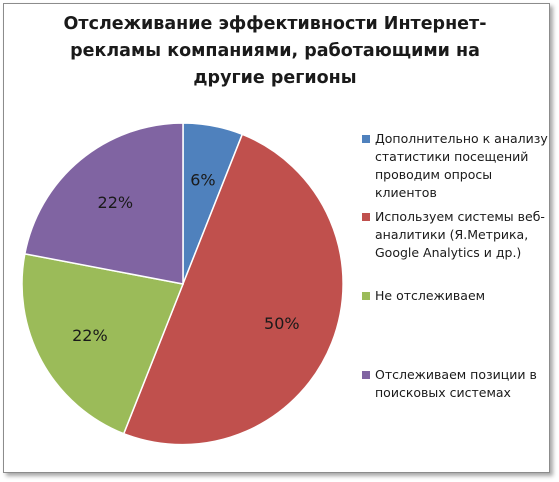 Image resolution: width=559 pixels, height=482 pixels. I want to click on pie-slice-not-tracking, so click(103, 343).